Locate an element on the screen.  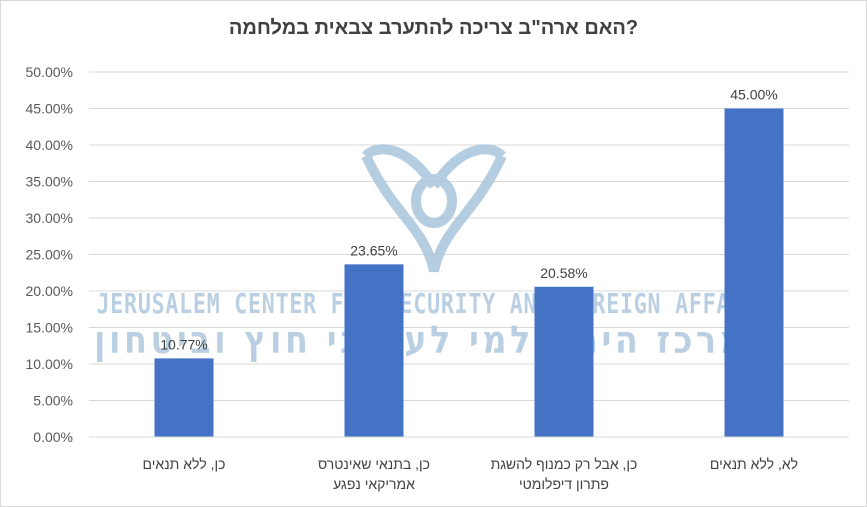
y-tick-label: 40.00% is located at coordinates (49, 145).